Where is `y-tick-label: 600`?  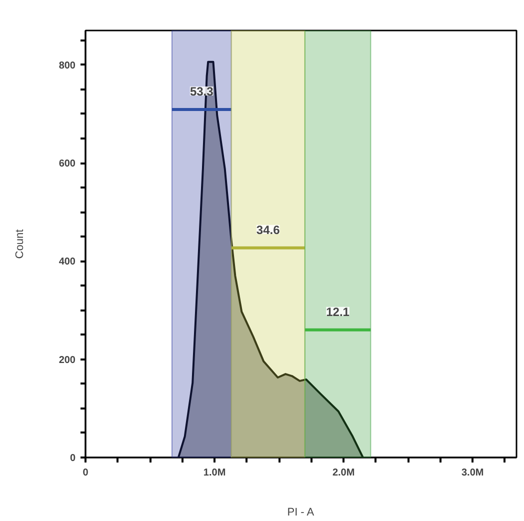
y-tick-label: 600 is located at coordinates (67, 164).